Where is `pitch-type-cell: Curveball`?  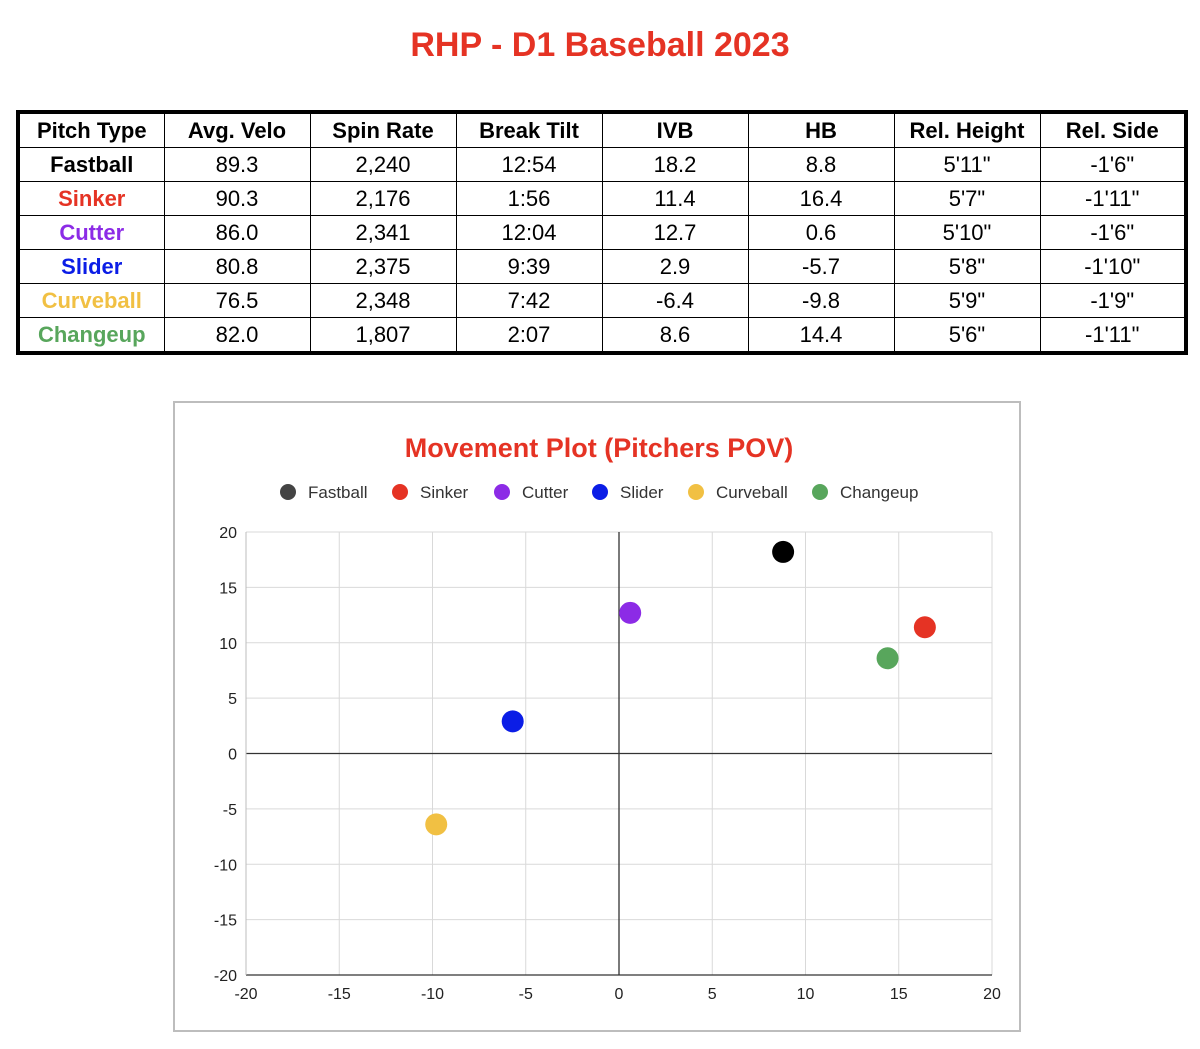
pitch-type-cell: Curveball is located at coordinates (91, 300).